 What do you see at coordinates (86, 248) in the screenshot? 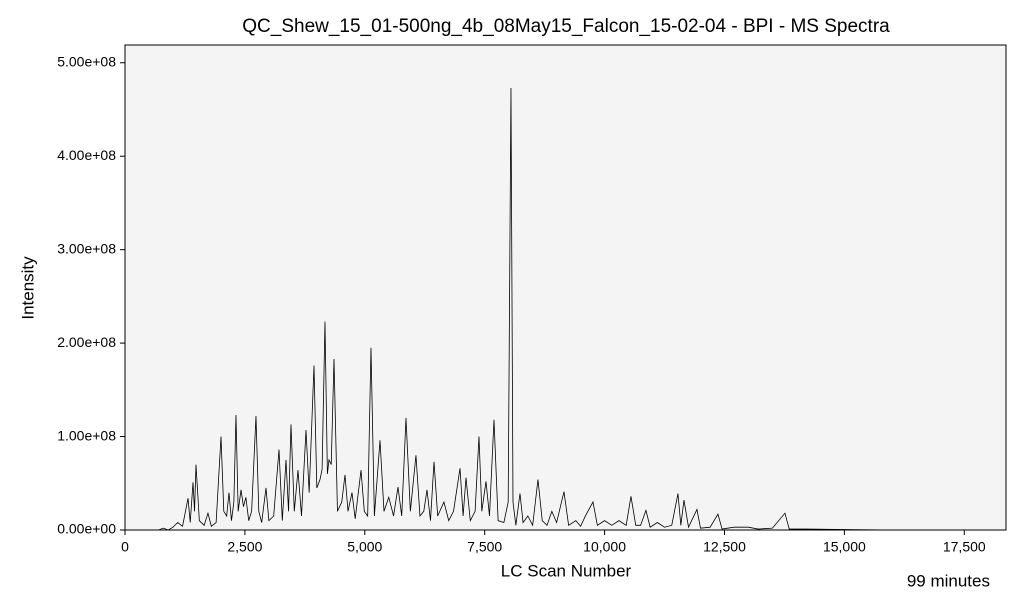
I see `y-tick-label: 3.00e+08` at bounding box center [86, 248].